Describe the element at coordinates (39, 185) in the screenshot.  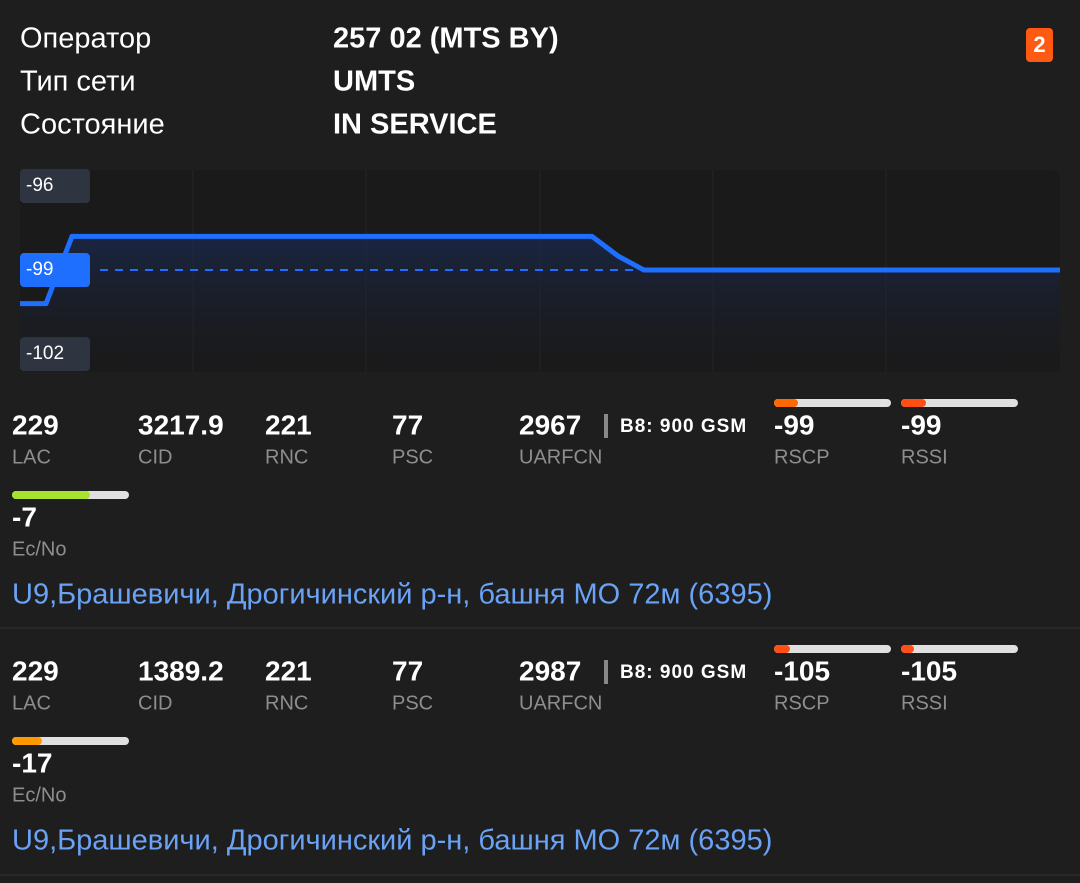
I see `y-tick-label: -96` at that location.